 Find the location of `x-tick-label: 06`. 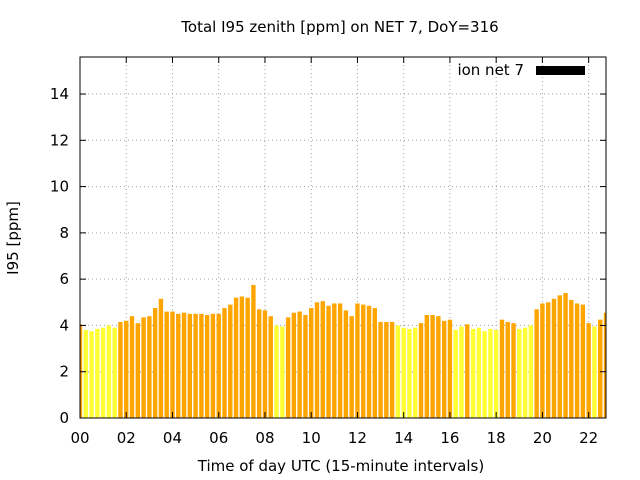

x-tick-label: 06 is located at coordinates (218, 438).